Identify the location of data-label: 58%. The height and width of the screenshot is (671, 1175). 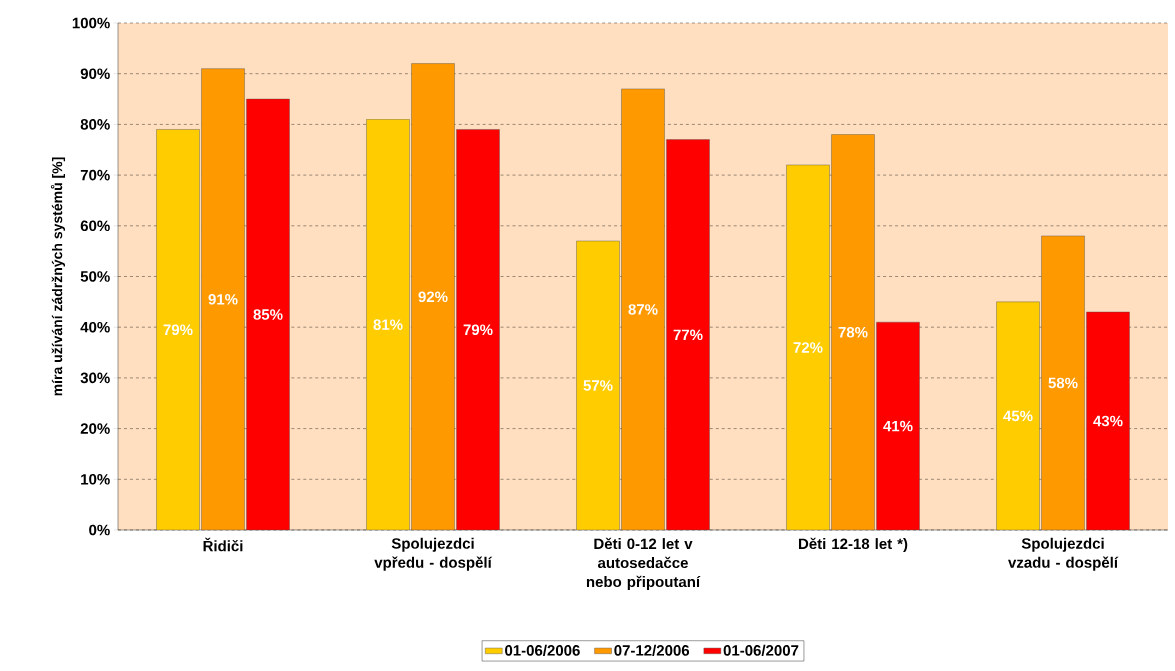
(1063, 383).